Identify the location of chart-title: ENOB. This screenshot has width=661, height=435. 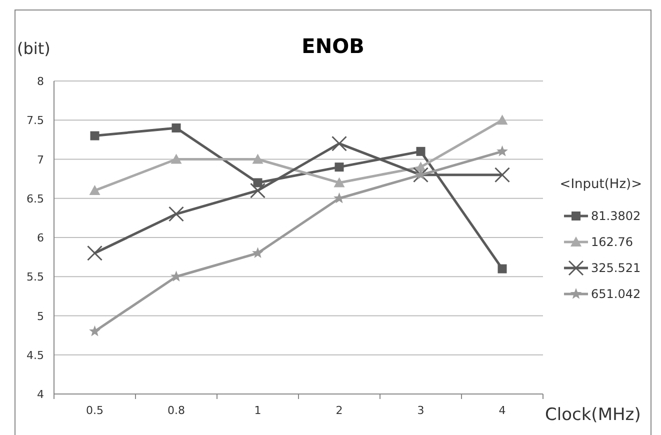
(333, 46).